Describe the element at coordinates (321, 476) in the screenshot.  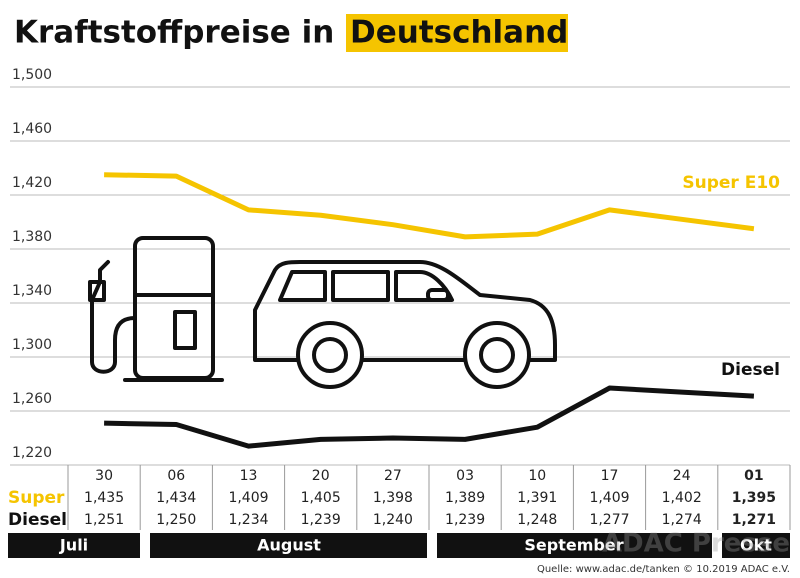
I see `x-tick-label: 20` at that location.